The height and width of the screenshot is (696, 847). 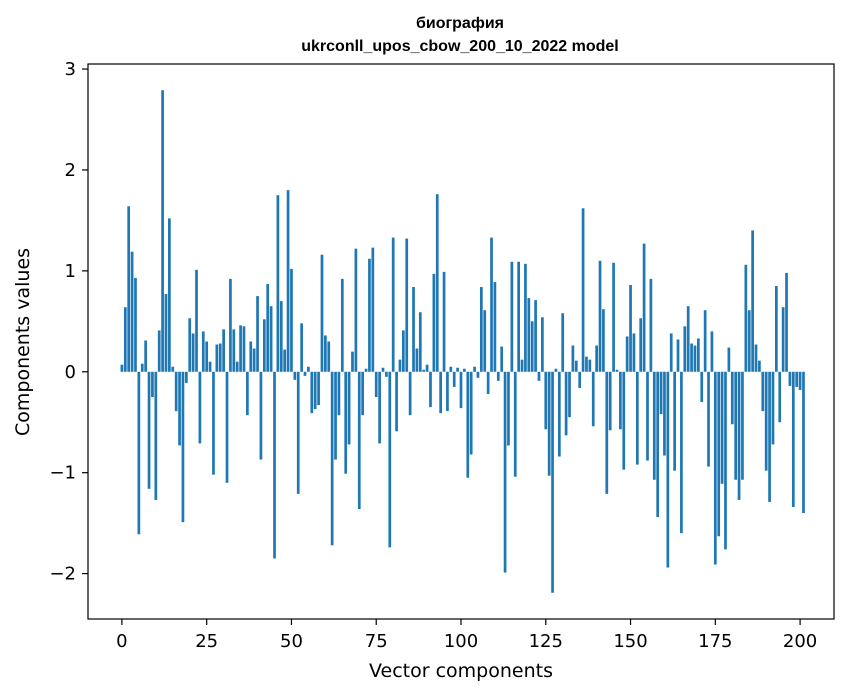 What do you see at coordinates (62, 574) in the screenshot?
I see `y-tick-label--2: −2` at bounding box center [62, 574].